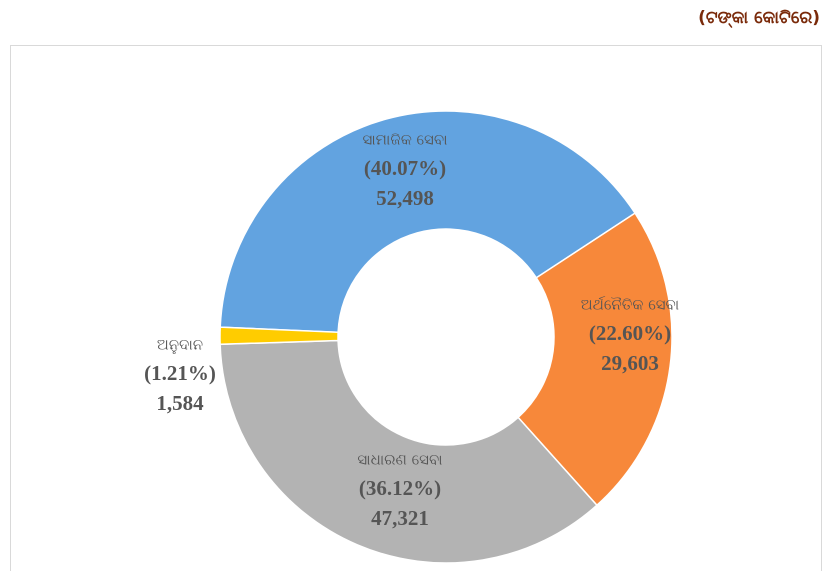 The height and width of the screenshot is (571, 830). What do you see at coordinates (180, 345) in the screenshot?
I see `slice-category: ଅନୁଦାନ` at bounding box center [180, 345].